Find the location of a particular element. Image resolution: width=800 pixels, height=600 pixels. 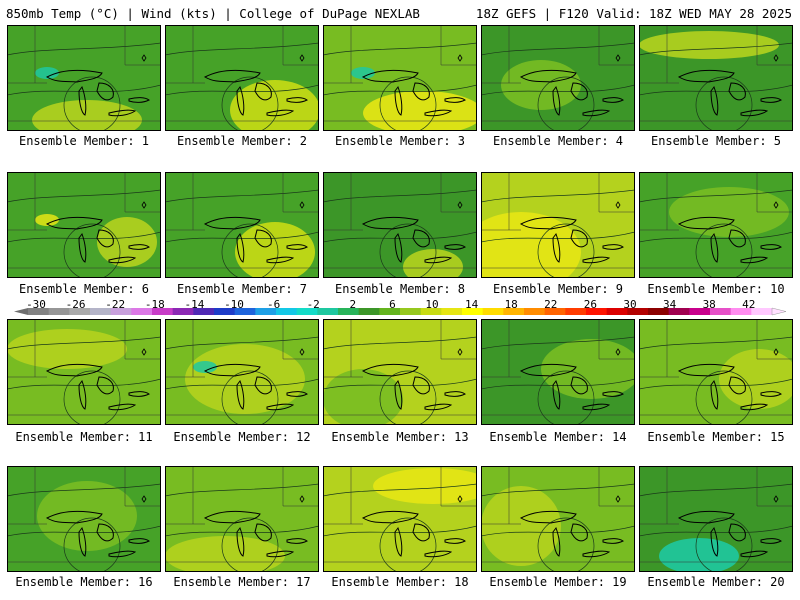

colorbar-tick-label: -26 is located at coordinates (75, 304).